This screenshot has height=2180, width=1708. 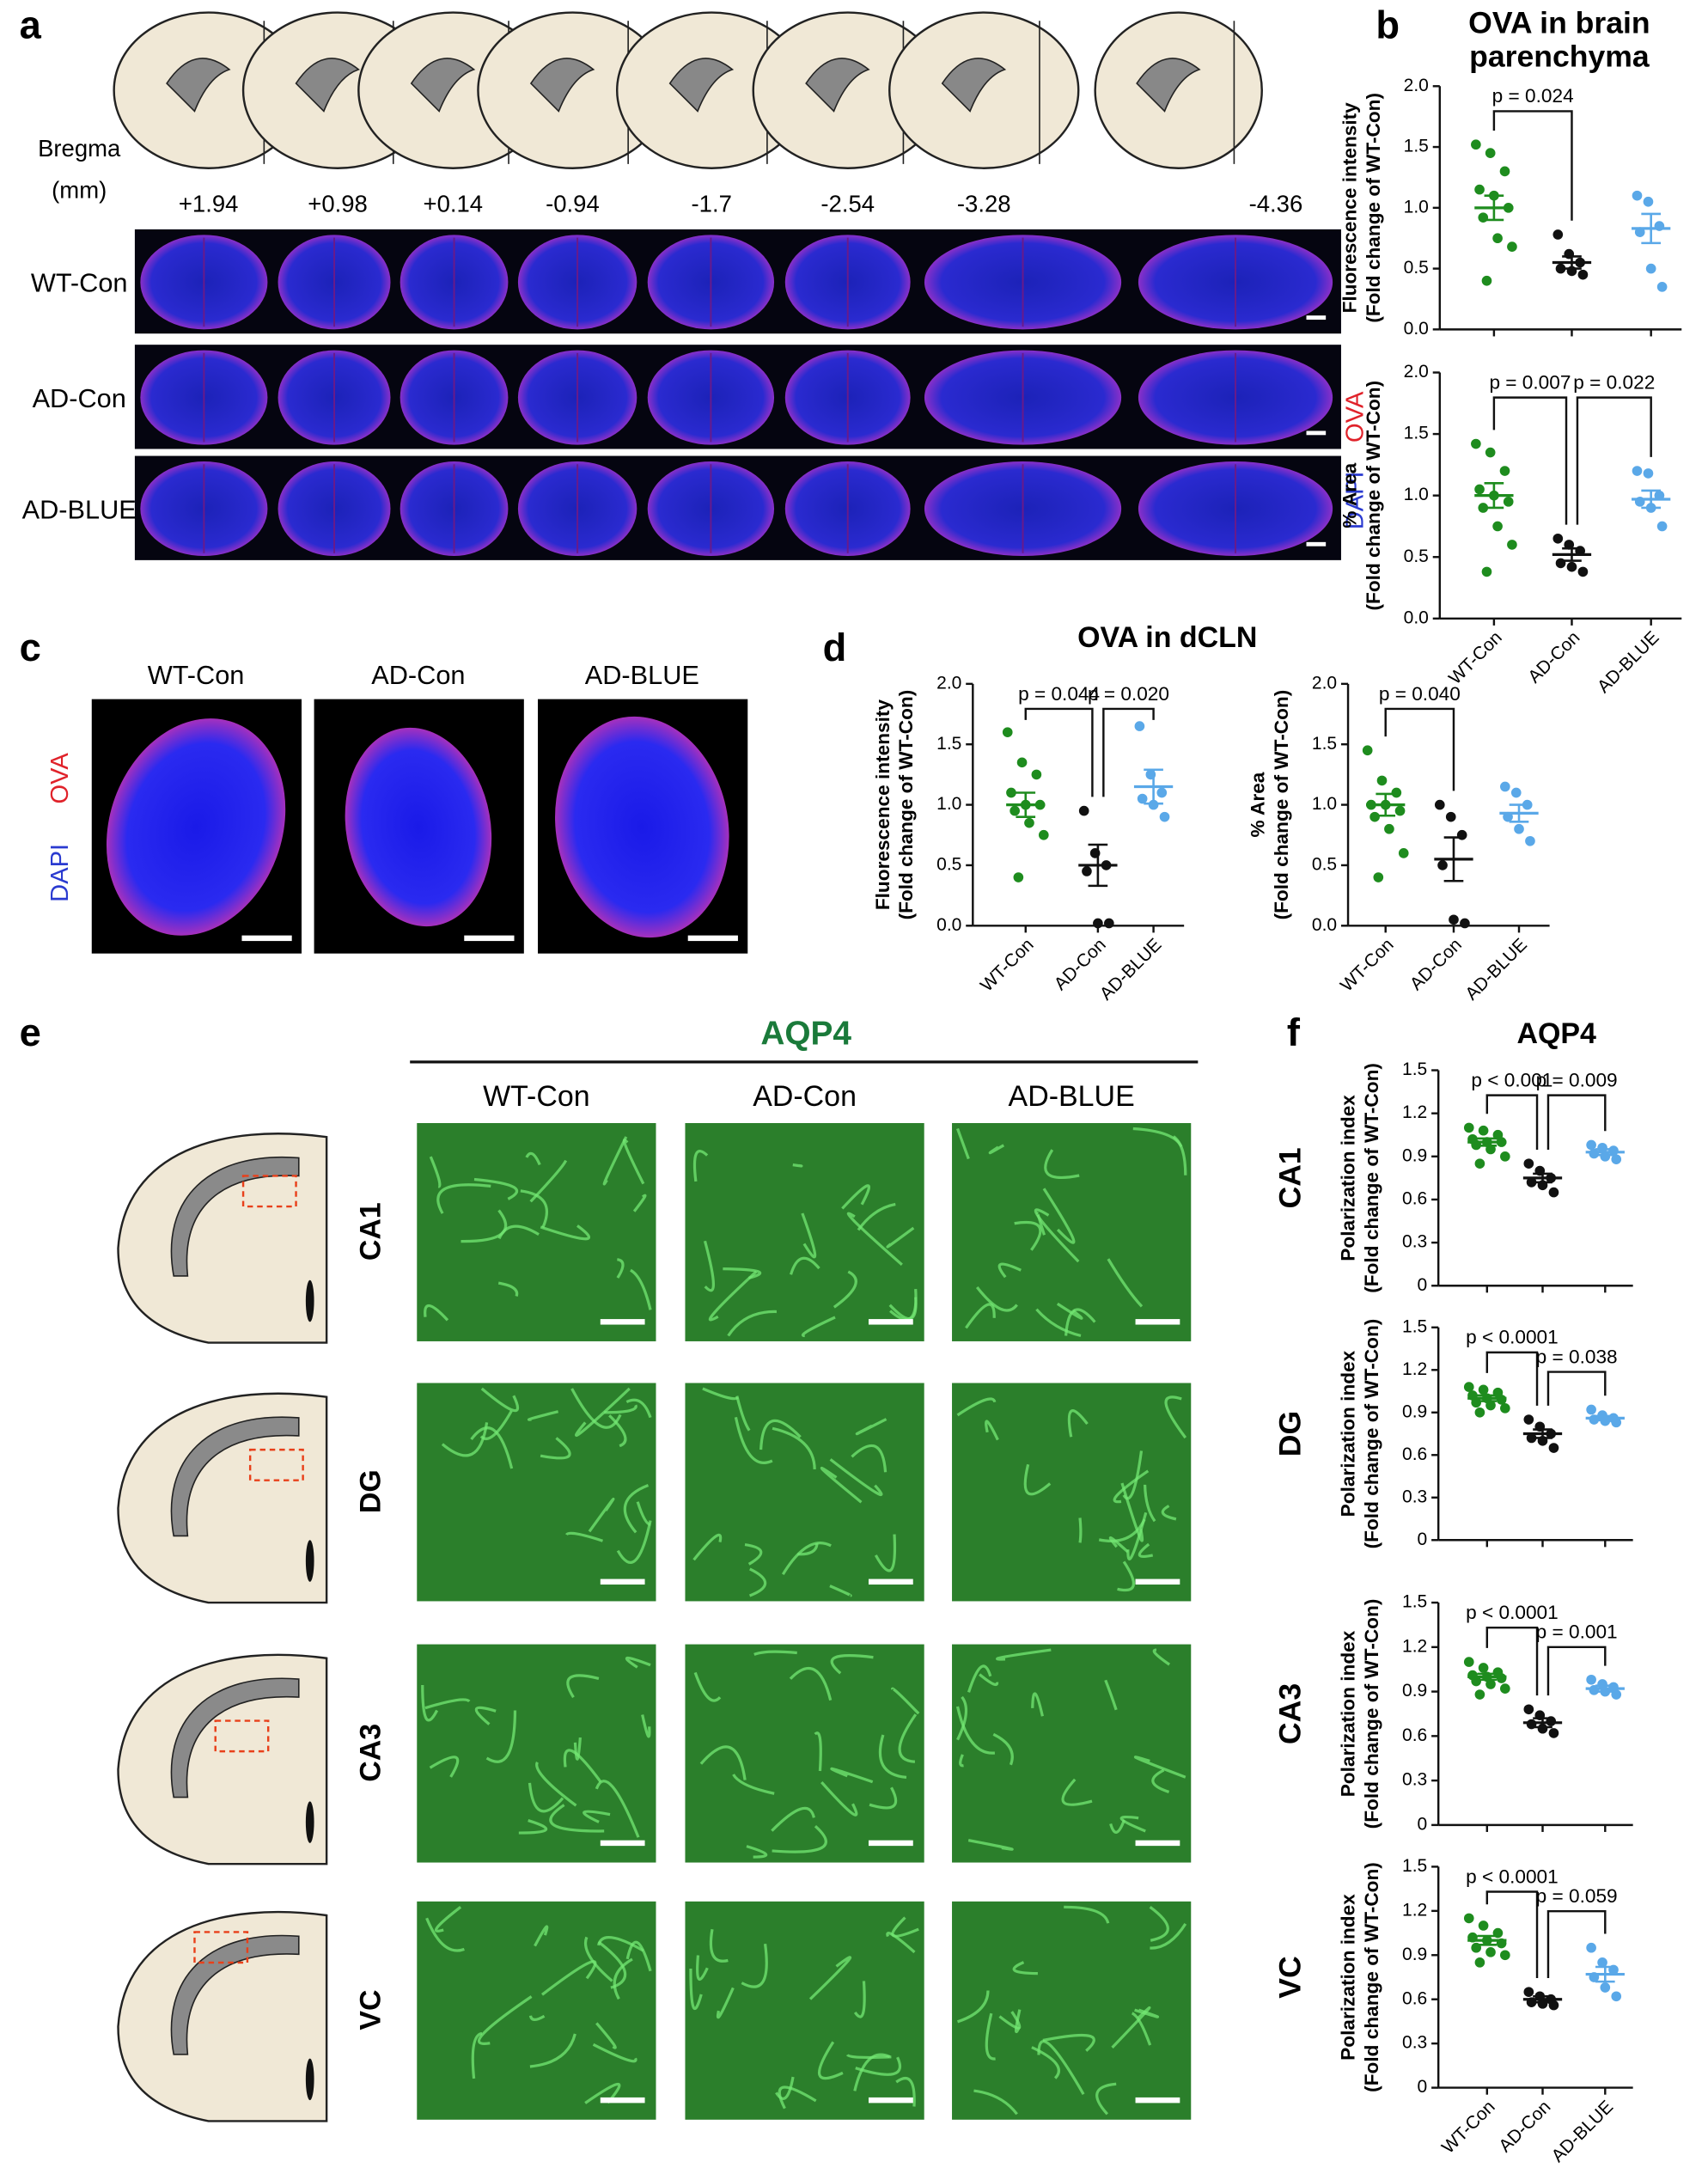 I want to click on stain-label: DAPI, so click(x=1355, y=500).